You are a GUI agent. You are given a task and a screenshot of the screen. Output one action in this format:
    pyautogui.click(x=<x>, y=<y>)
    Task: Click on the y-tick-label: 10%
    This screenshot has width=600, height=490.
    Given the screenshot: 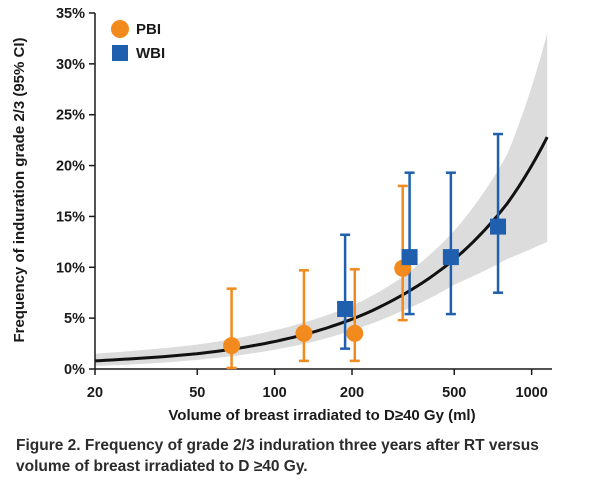 What is the action you would take?
    pyautogui.click(x=70, y=268)
    